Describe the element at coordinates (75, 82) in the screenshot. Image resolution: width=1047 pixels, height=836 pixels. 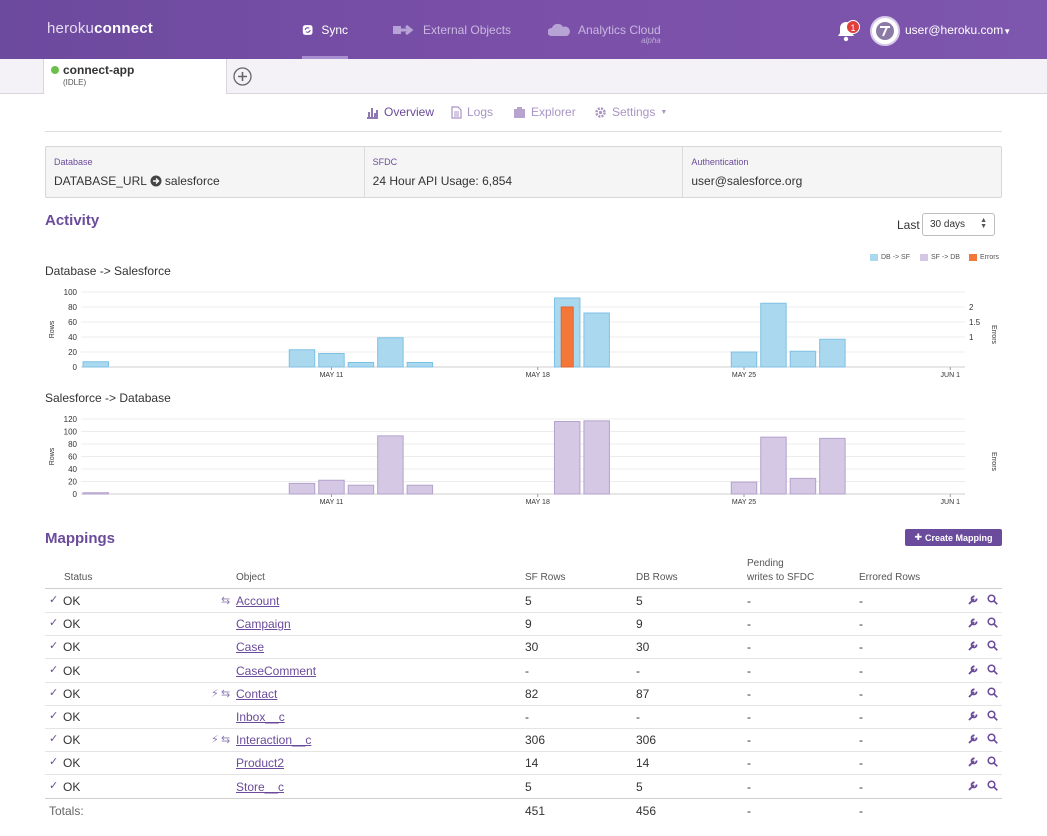
I see `app-state: (IDLE)` at that location.